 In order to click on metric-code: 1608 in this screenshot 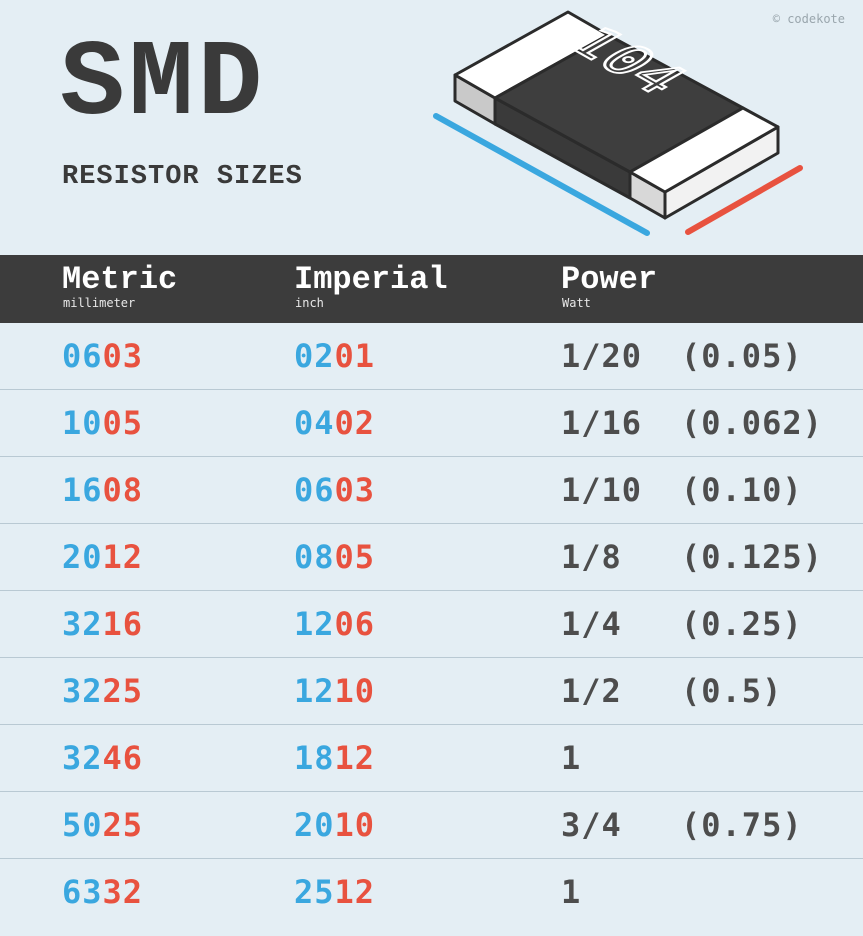, I will do `click(102, 490)`.